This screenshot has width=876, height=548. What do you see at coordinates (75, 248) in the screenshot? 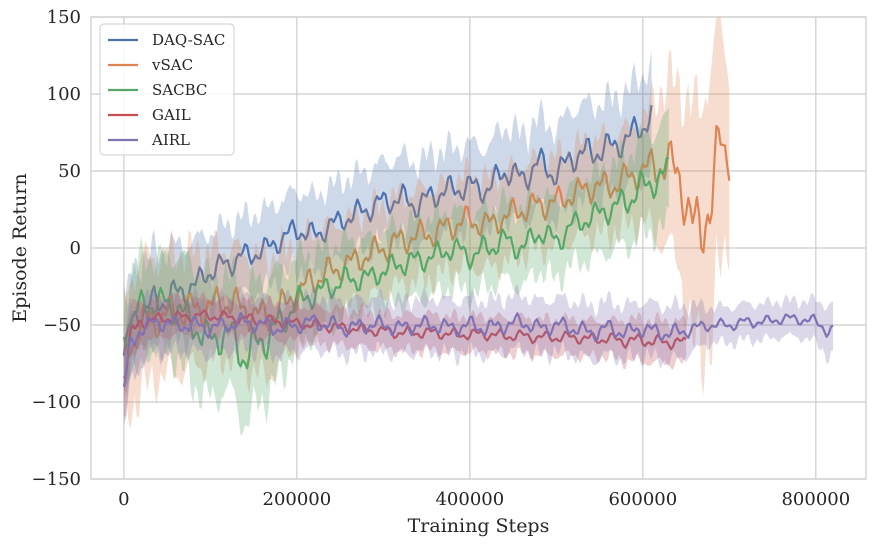
I see `y-tick-label: 0` at bounding box center [75, 248].